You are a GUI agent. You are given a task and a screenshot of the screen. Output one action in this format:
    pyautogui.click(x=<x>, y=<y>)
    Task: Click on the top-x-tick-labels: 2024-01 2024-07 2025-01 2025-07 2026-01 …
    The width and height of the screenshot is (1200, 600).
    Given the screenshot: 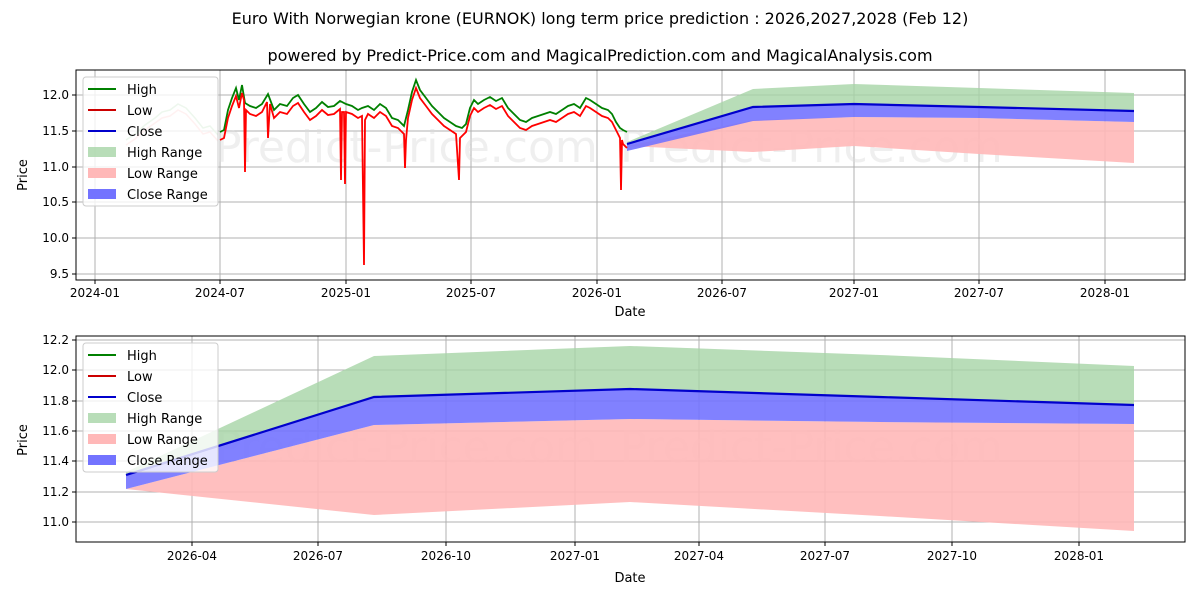 What is the action you would take?
    pyautogui.click(x=600, y=293)
    